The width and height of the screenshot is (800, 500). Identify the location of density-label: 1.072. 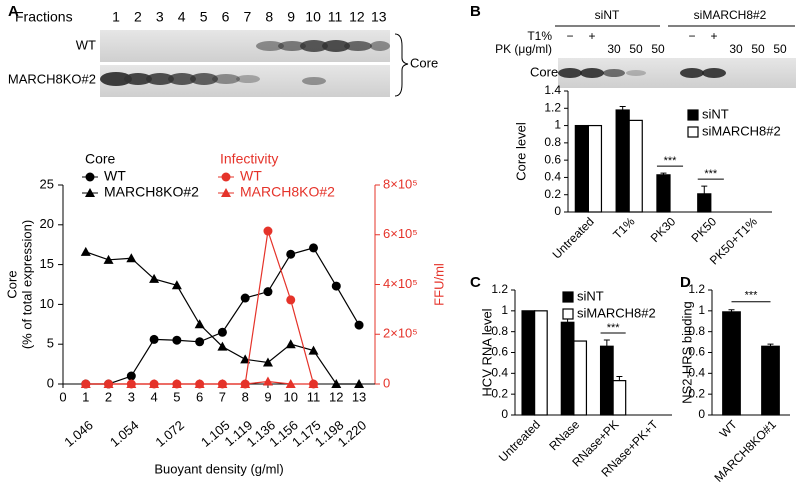
(169, 433).